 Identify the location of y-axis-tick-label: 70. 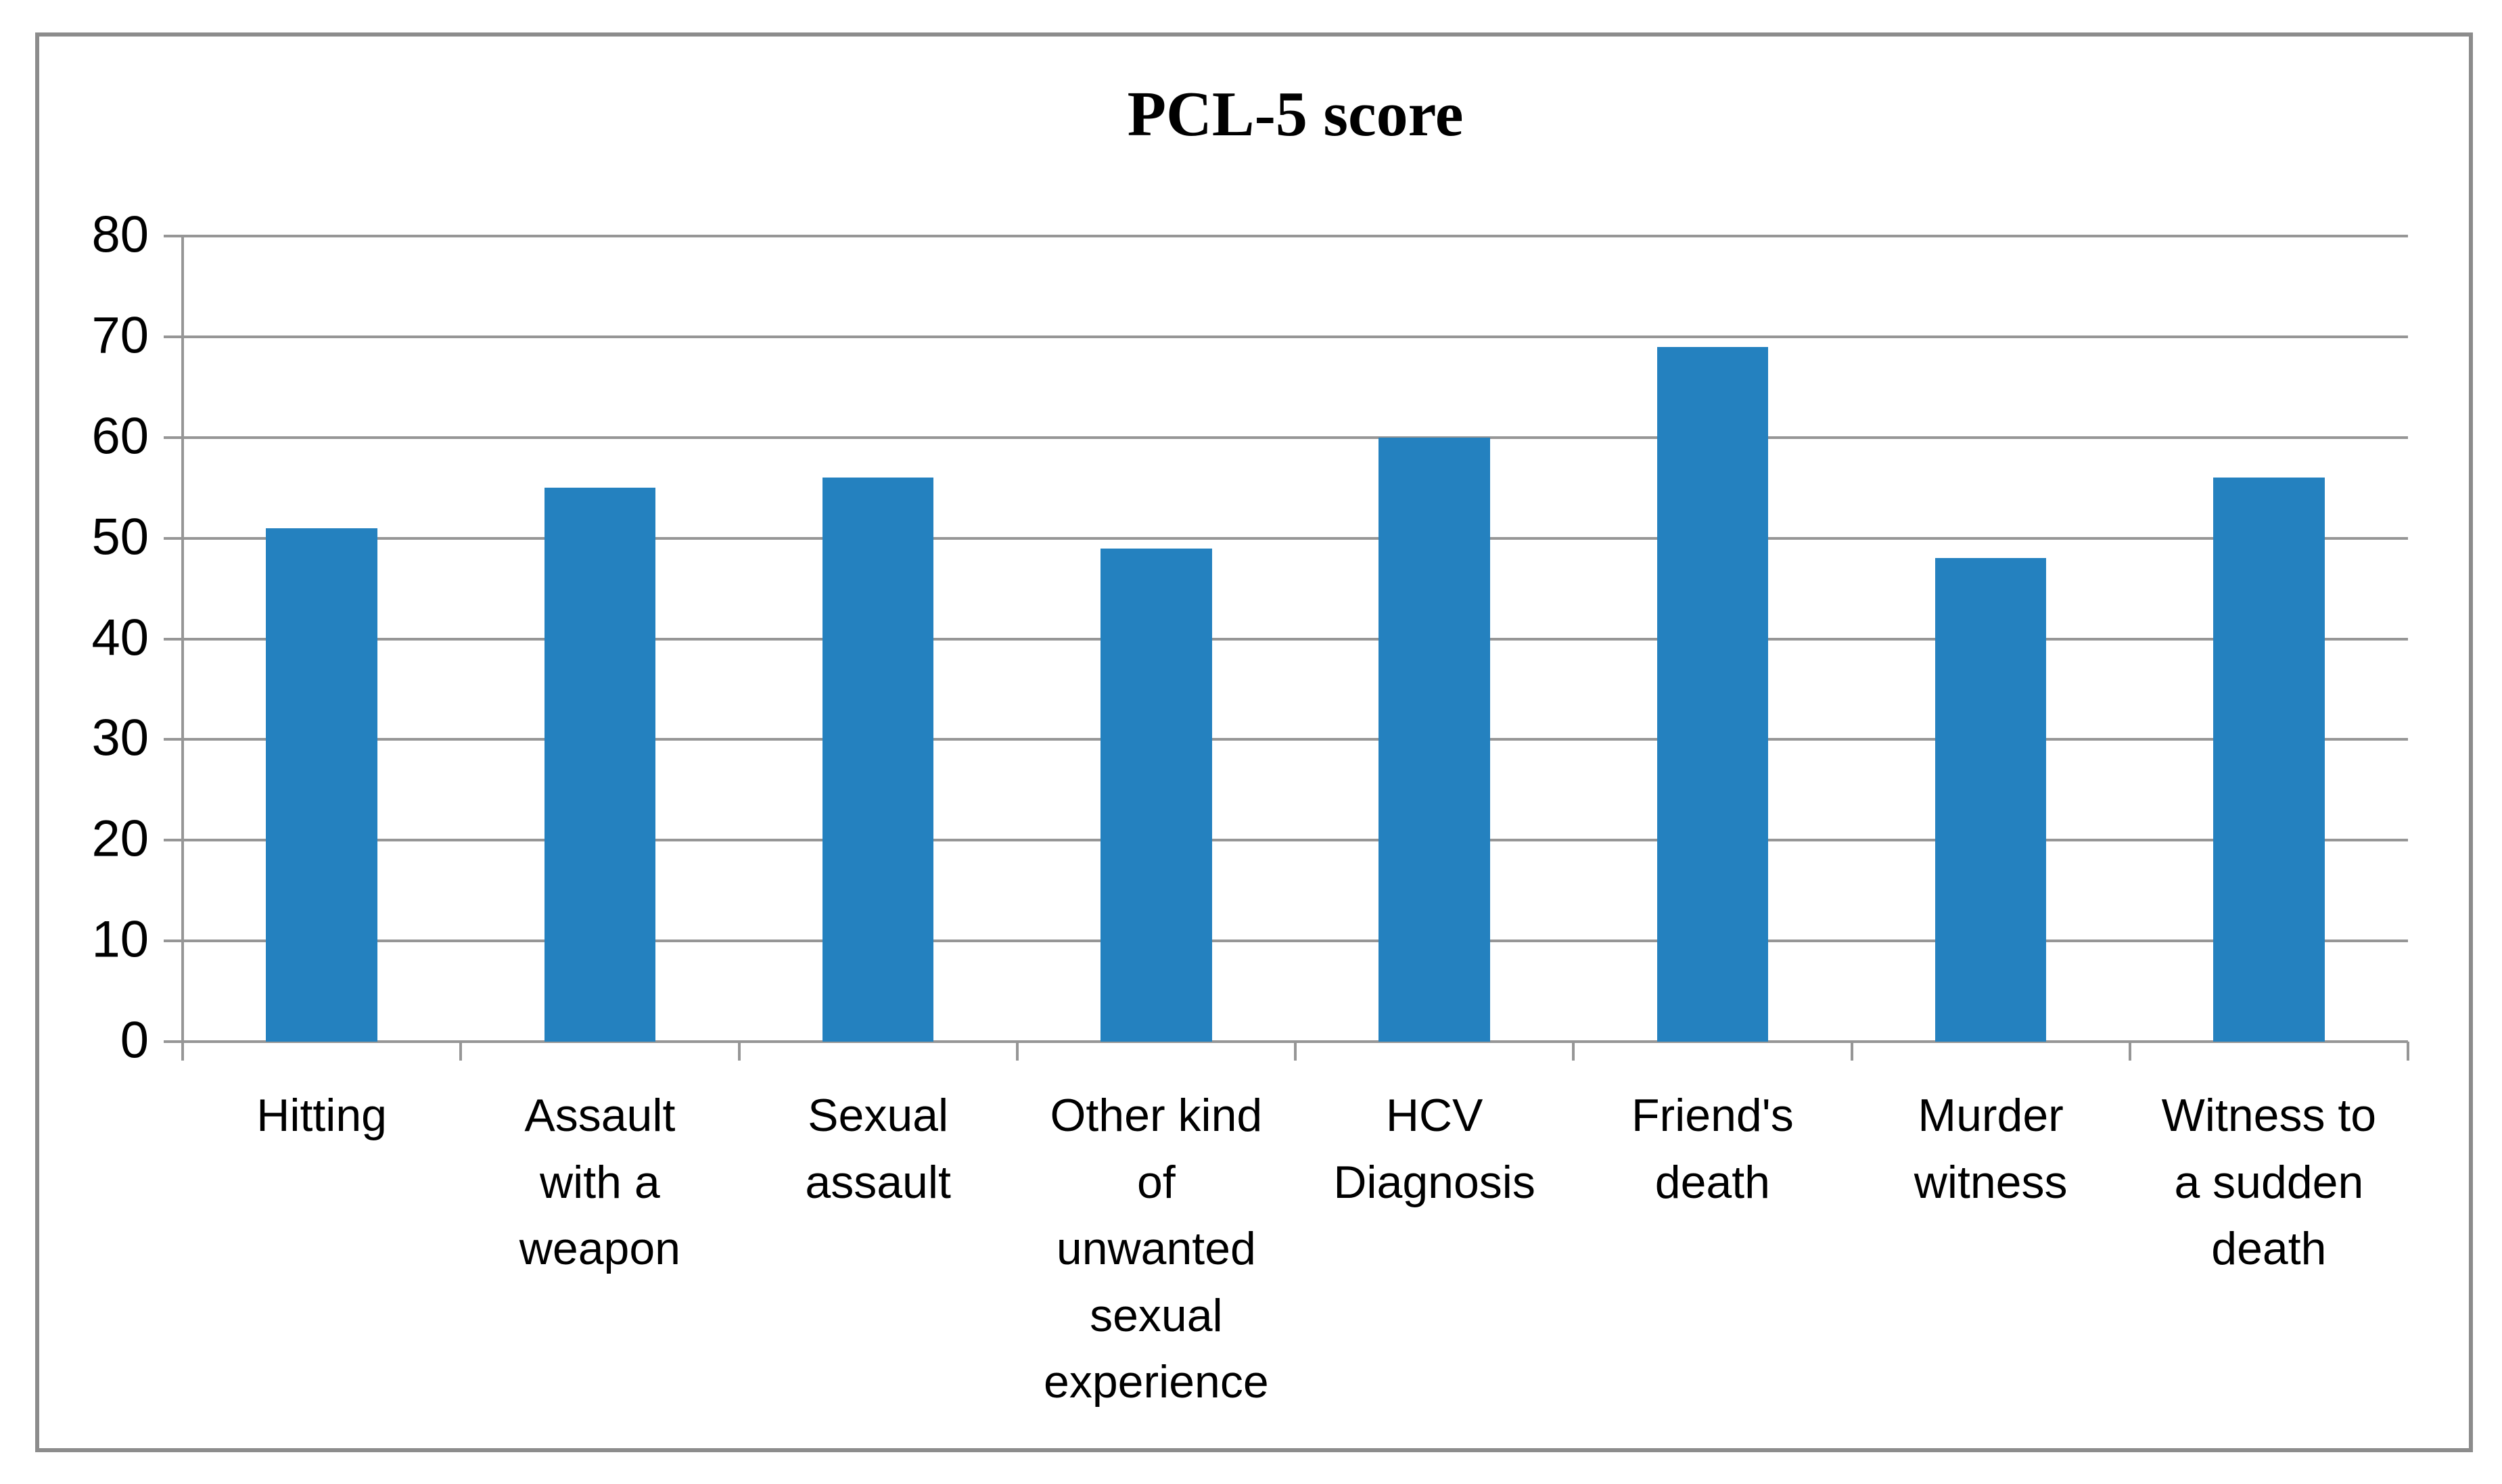
(120, 335).